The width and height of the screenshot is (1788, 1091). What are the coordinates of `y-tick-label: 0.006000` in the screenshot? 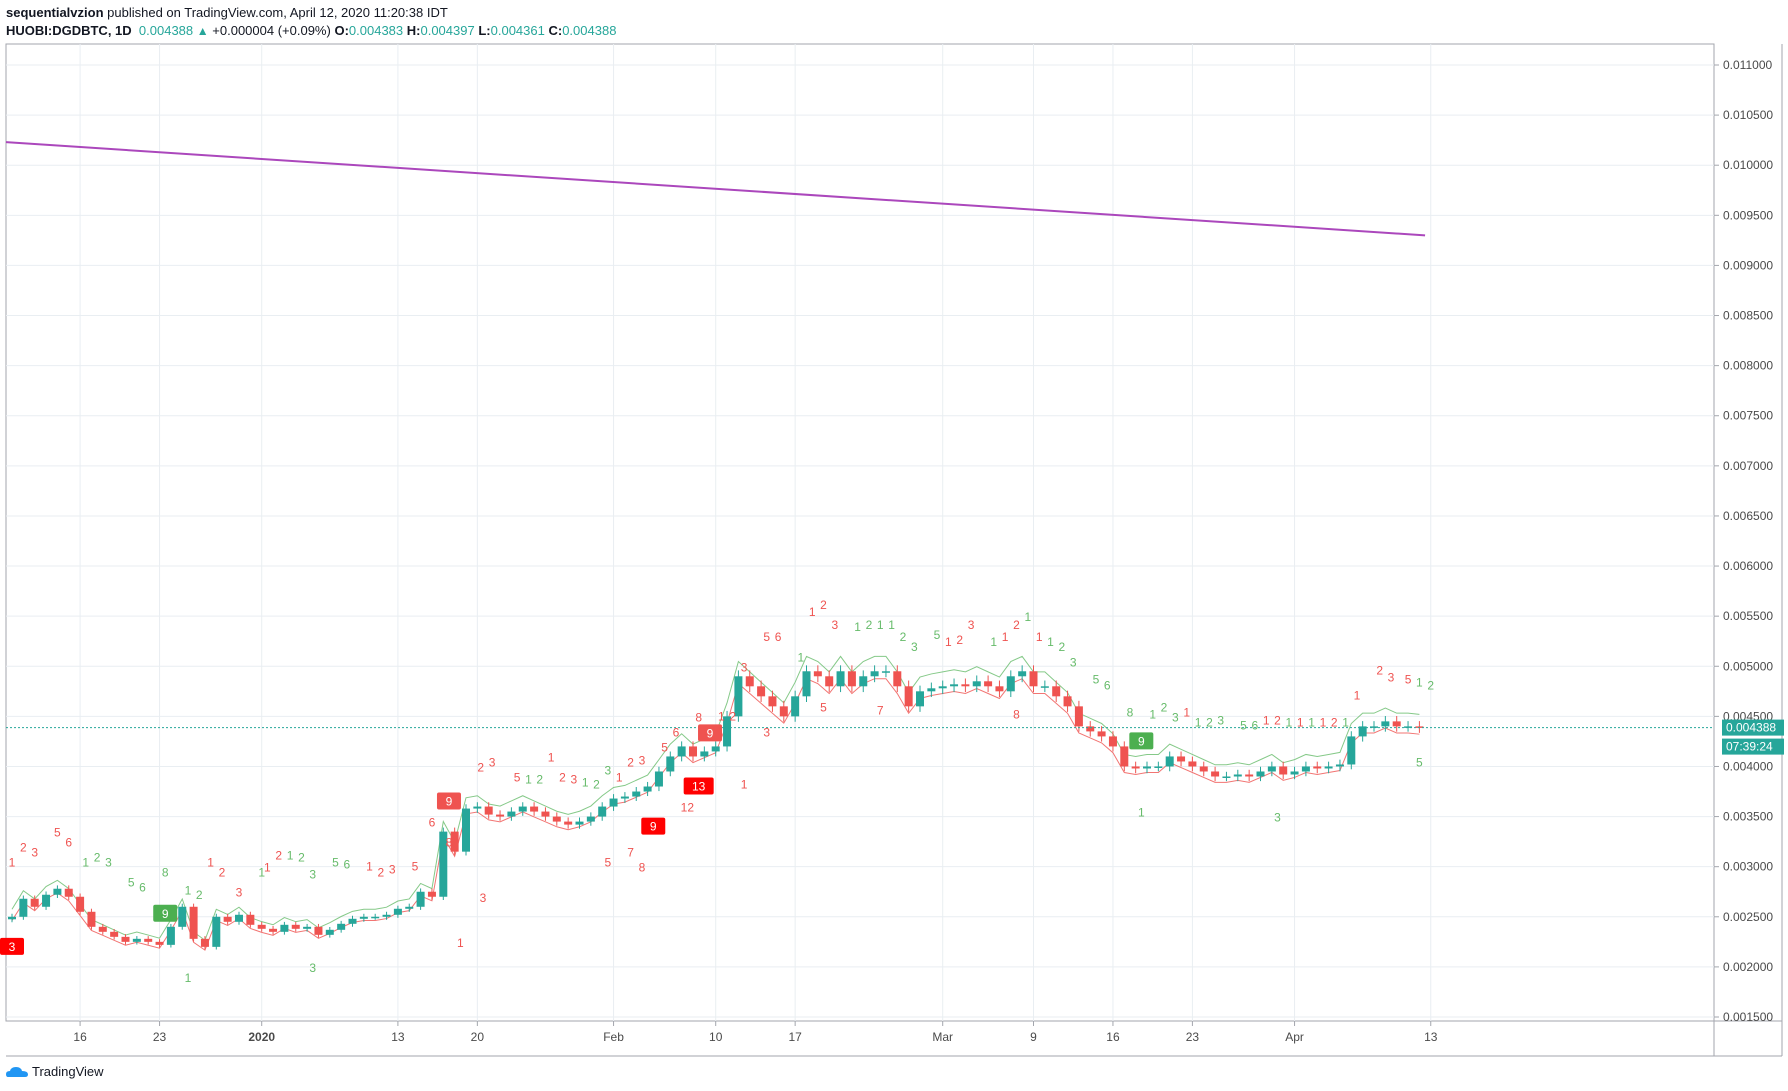 It's located at (1748, 566).